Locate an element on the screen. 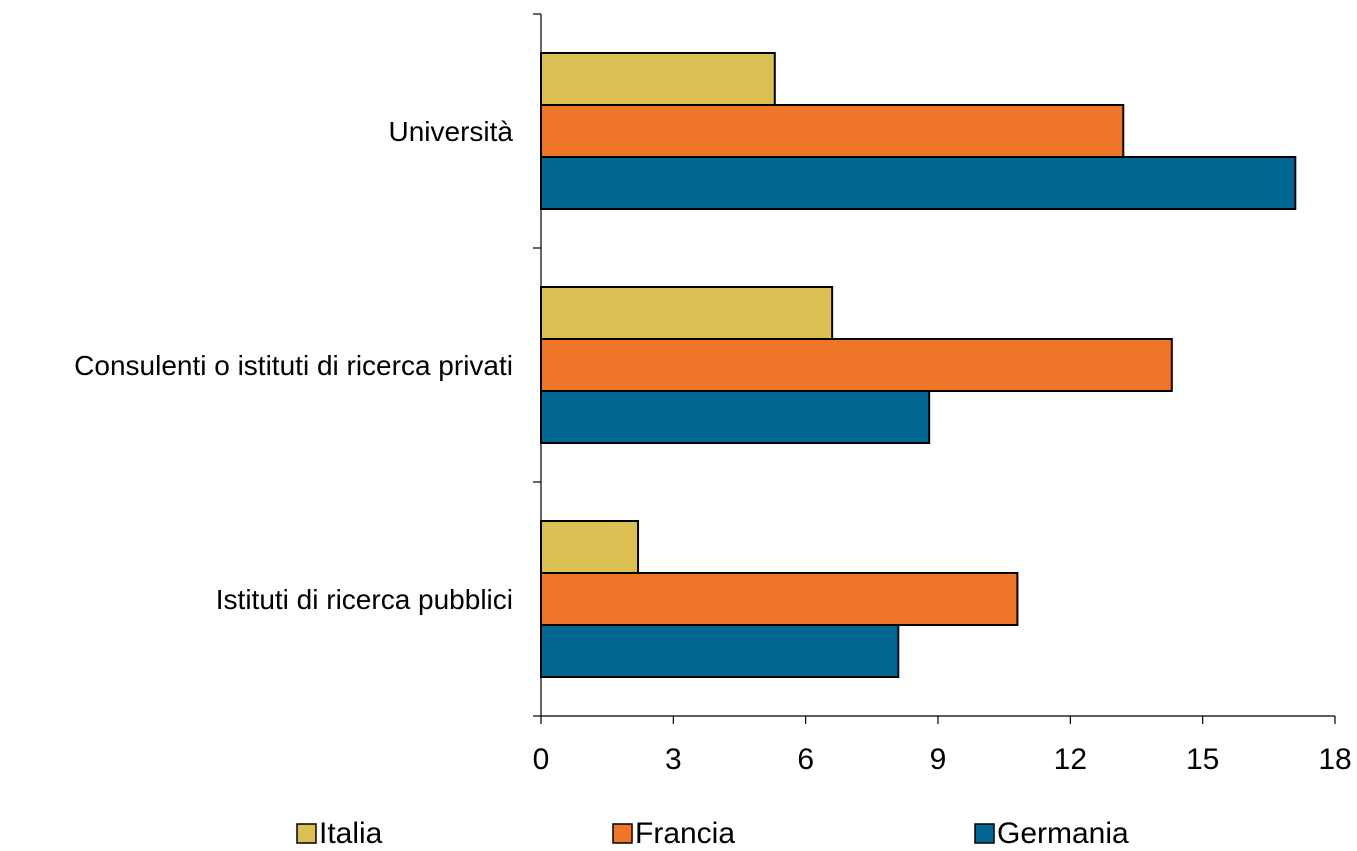 This screenshot has height=851, width=1357. legend-label-germania: Germania is located at coordinates (1063, 833).